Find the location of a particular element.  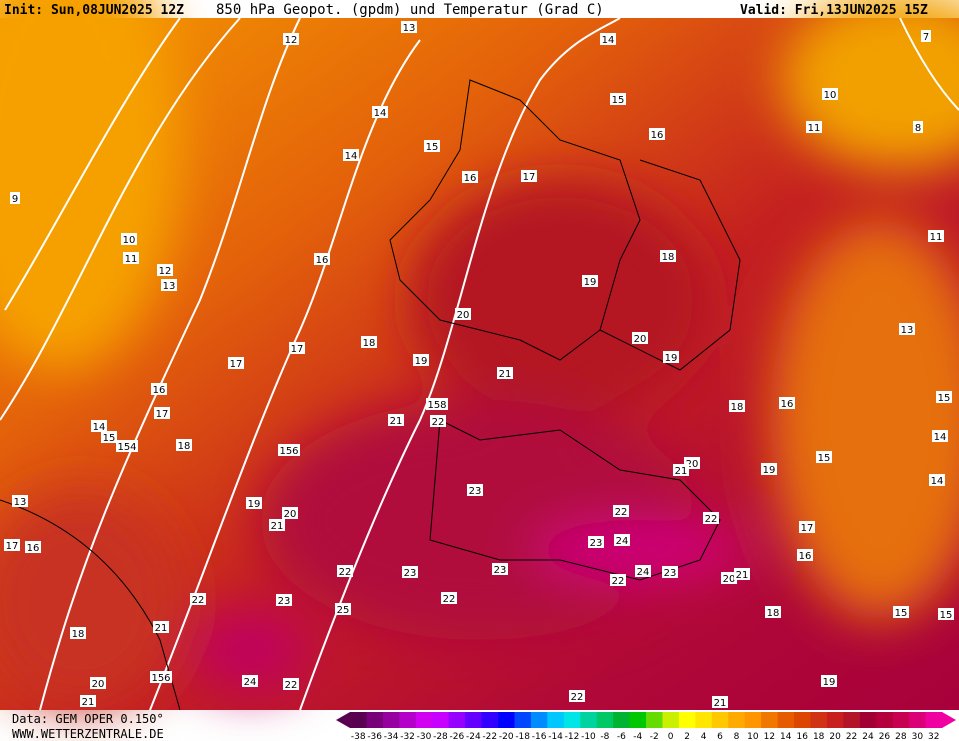

colorbar-tick-label: 6 is located at coordinates (720, 736).